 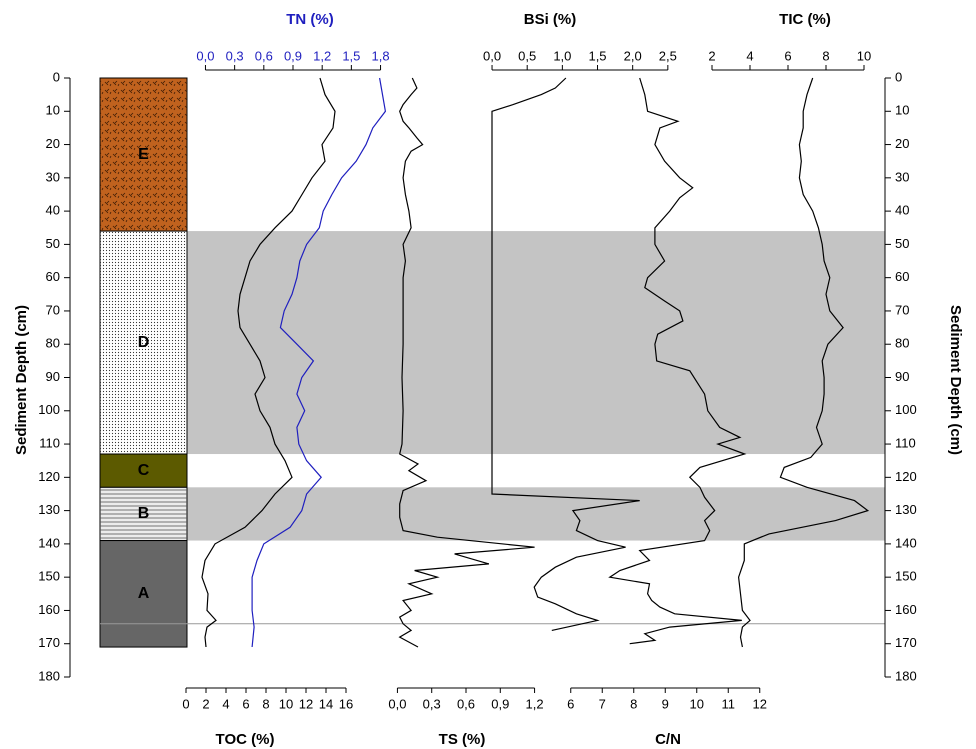 What do you see at coordinates (49, 576) in the screenshot?
I see `y-tick-label: 150` at bounding box center [49, 576].